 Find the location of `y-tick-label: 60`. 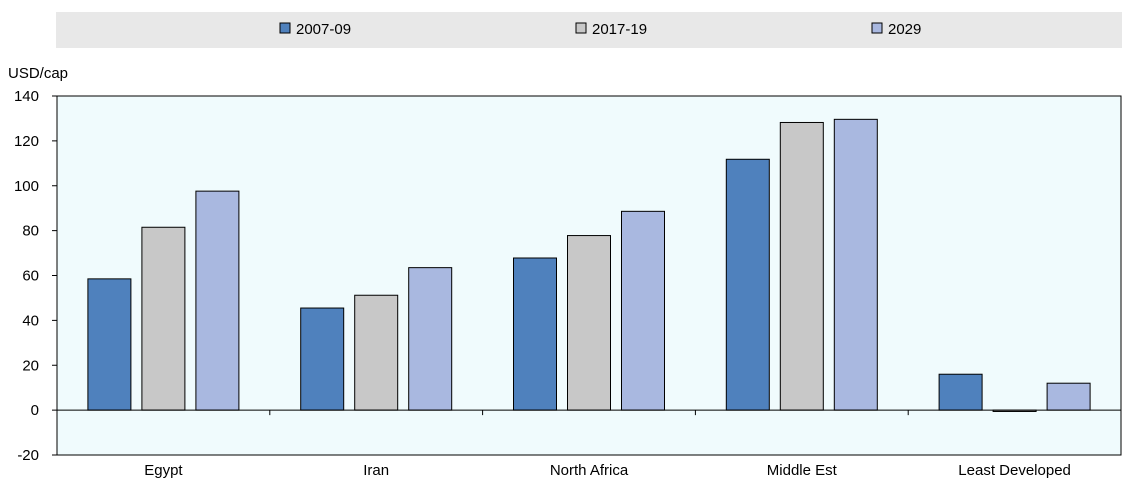

y-tick-label: 60 is located at coordinates (30, 276).